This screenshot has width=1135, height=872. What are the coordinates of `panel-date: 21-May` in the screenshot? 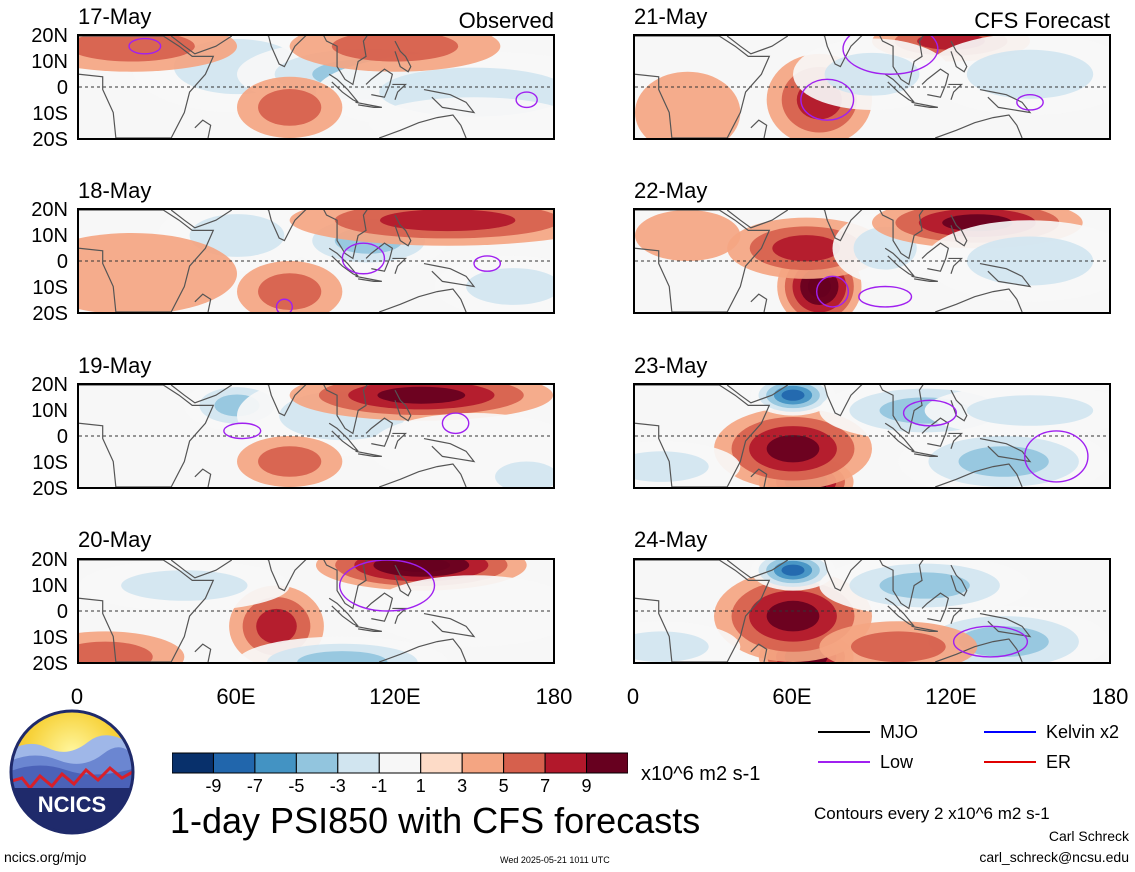 It's located at (671, 16).